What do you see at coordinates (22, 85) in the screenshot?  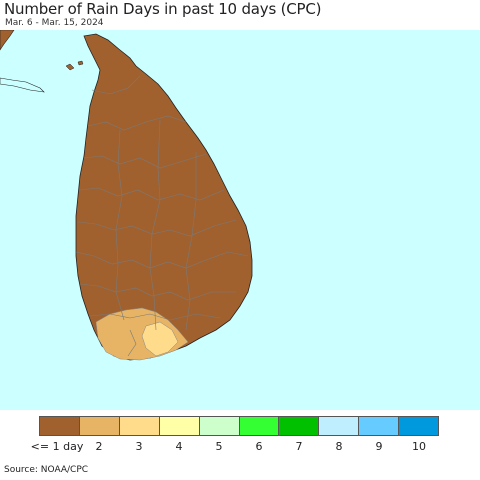 I see `india-coast-west` at bounding box center [22, 85].